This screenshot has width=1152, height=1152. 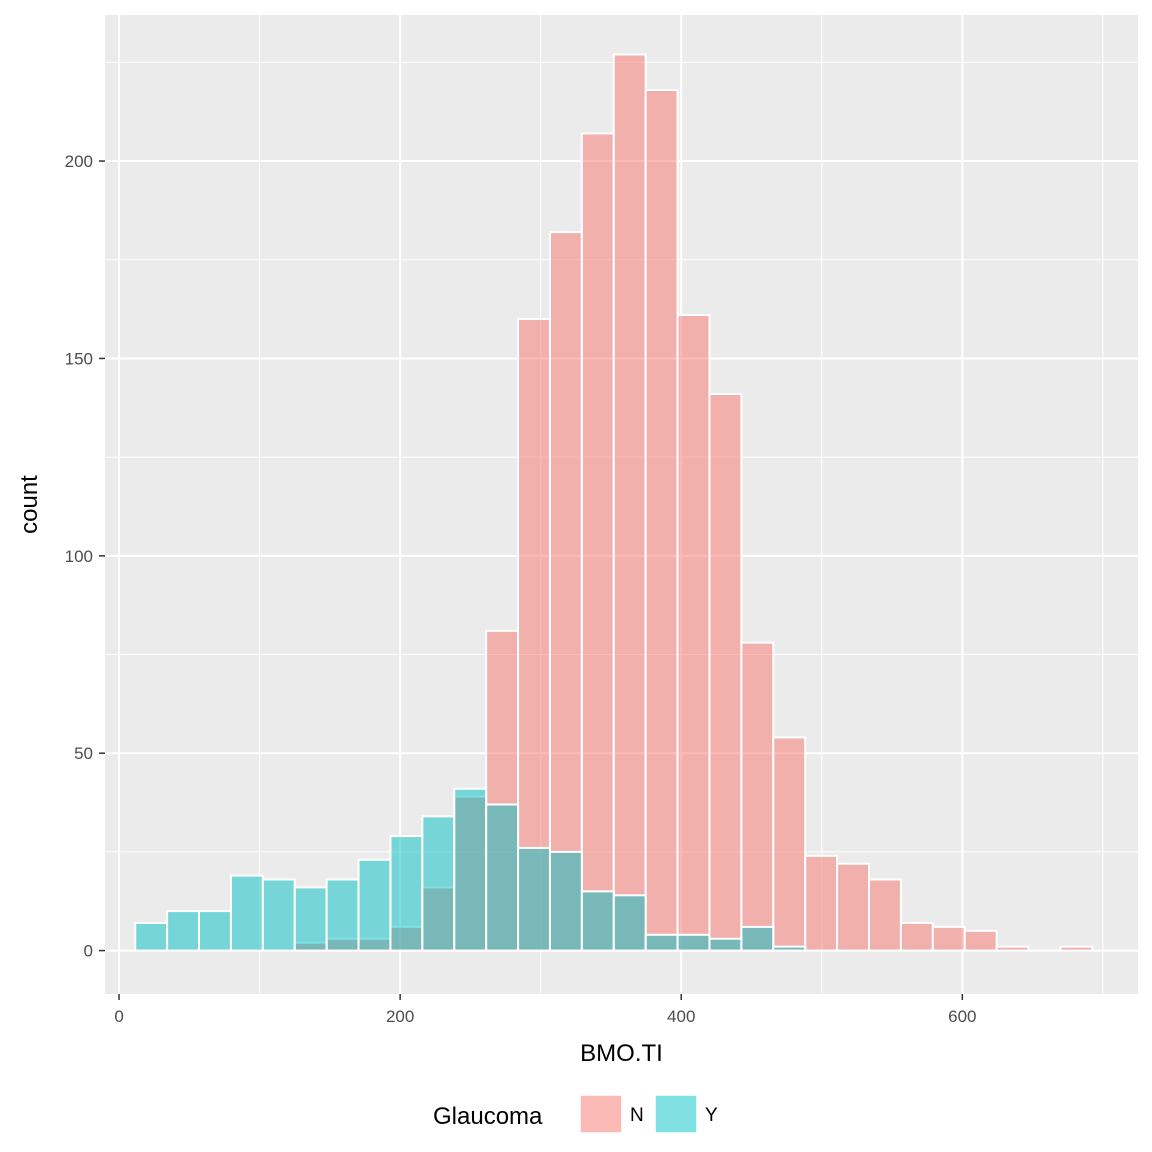 I want to click on y-tick-label: 50, so click(x=83, y=753).